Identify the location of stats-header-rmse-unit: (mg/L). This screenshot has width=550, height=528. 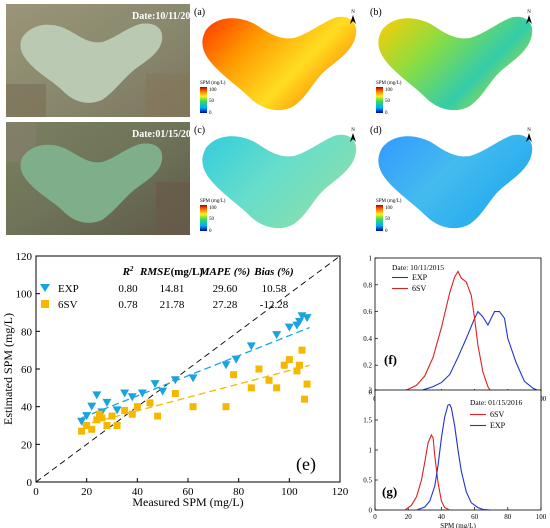
(187, 272).